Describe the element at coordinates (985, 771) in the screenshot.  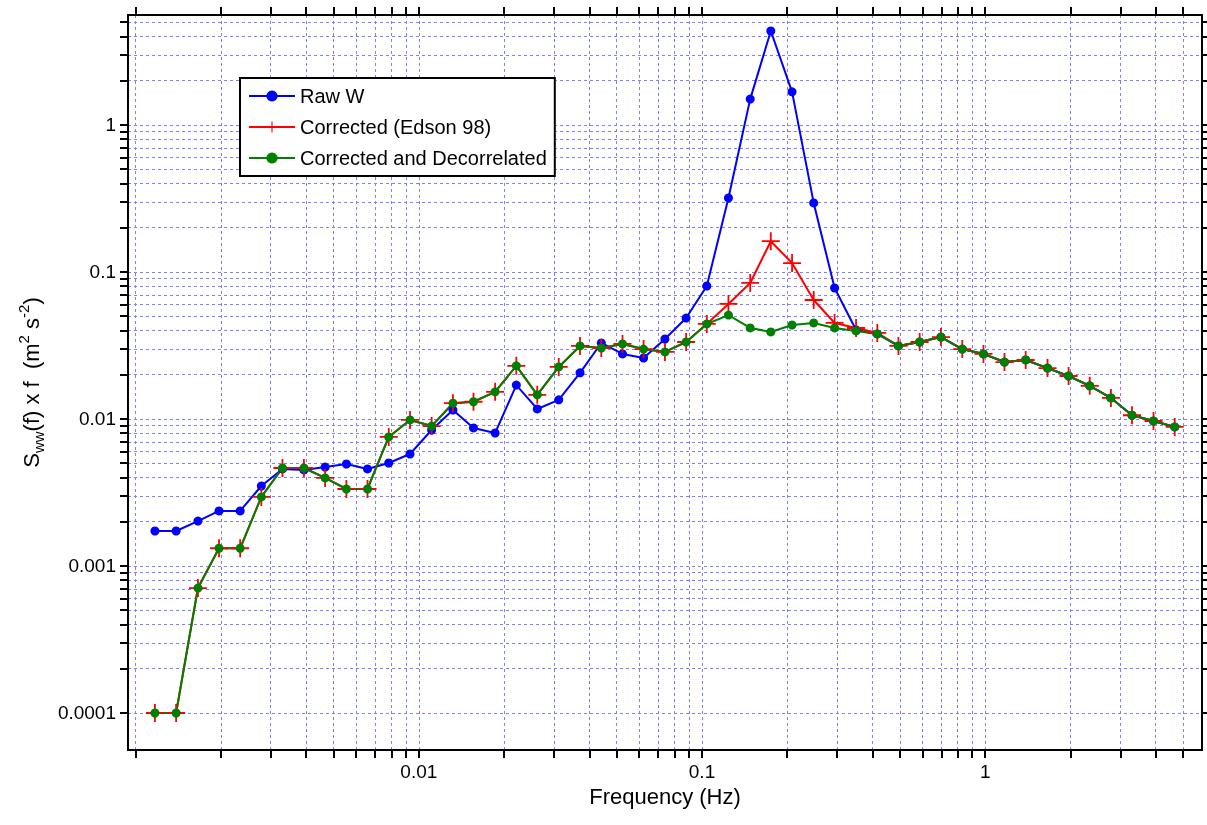
I see `x-tick-label: 1` at that location.